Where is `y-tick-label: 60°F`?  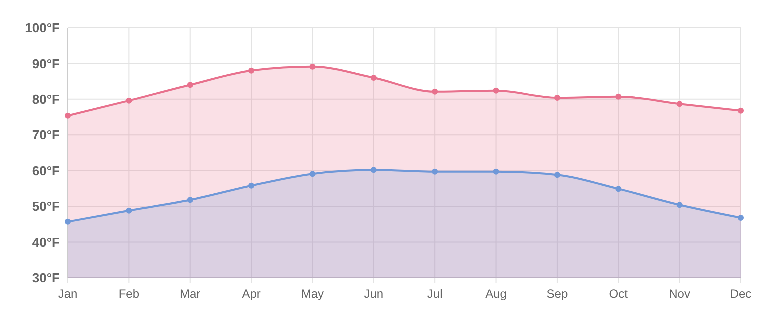 y-tick-label: 60°F is located at coordinates (46, 170).